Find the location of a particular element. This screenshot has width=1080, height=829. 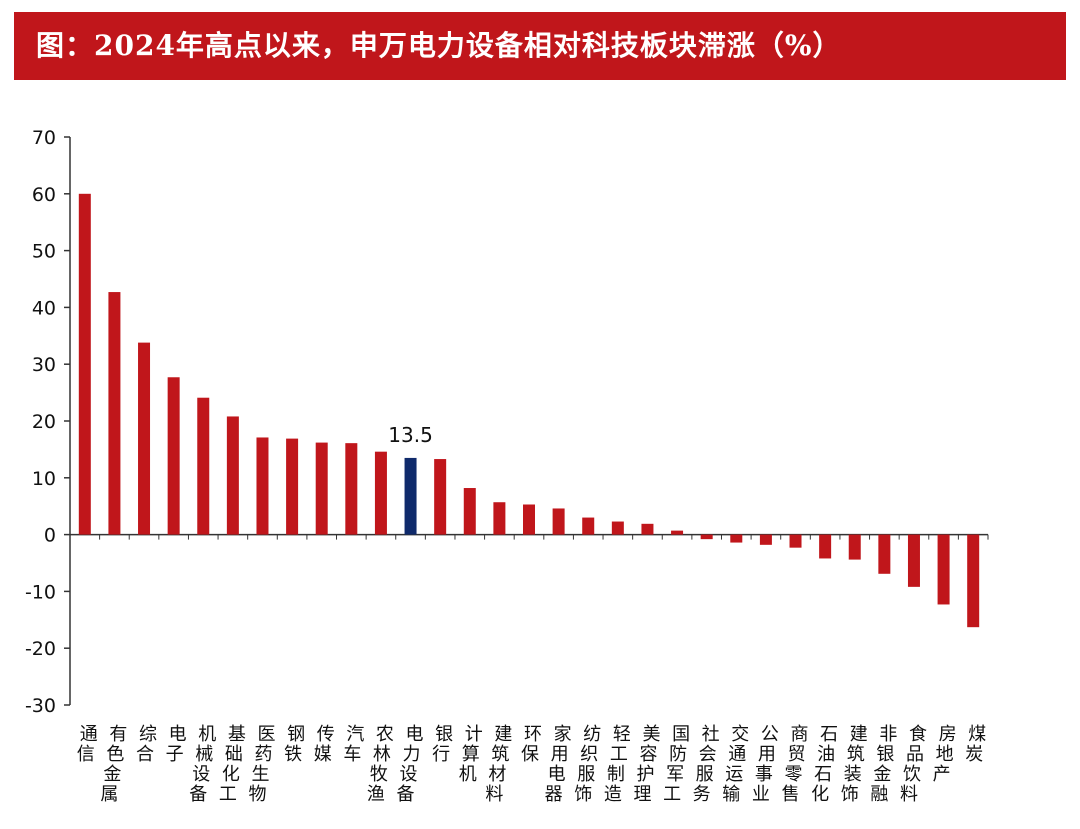

y-tick-label: 10 is located at coordinates (44, 479).